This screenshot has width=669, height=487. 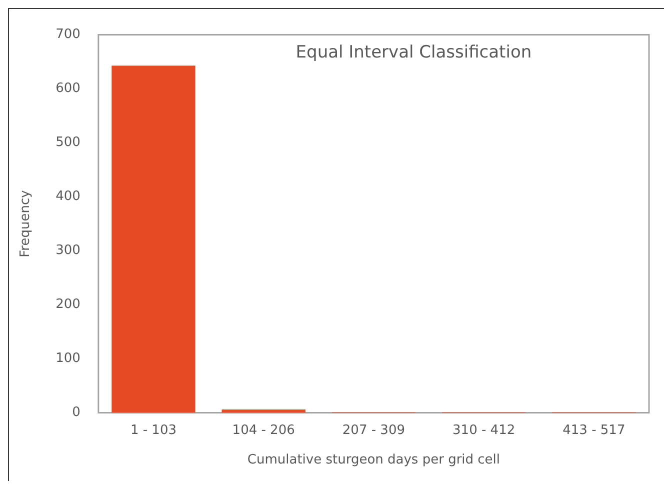 What do you see at coordinates (414, 52) in the screenshot?
I see `text: Equal Interval Classification` at bounding box center [414, 52].